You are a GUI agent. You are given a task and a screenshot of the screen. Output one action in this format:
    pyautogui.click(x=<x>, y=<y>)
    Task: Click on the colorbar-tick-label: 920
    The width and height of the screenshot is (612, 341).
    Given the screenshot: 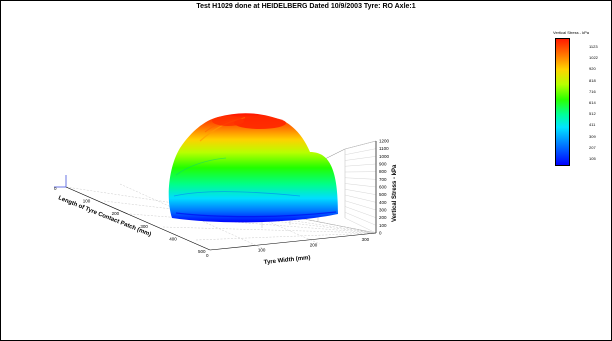 What is the action you would take?
    pyautogui.click(x=592, y=68)
    